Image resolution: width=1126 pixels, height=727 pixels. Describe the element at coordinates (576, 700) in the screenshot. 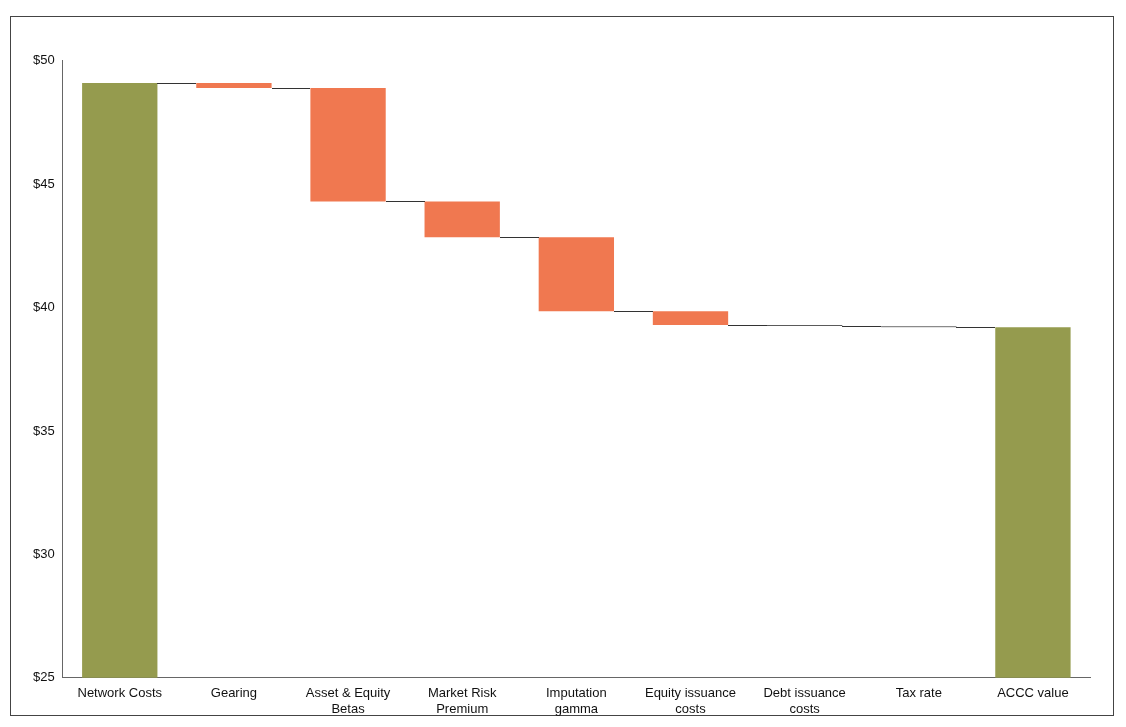

I see `x-tick-label: Imputation gamma` at that location.